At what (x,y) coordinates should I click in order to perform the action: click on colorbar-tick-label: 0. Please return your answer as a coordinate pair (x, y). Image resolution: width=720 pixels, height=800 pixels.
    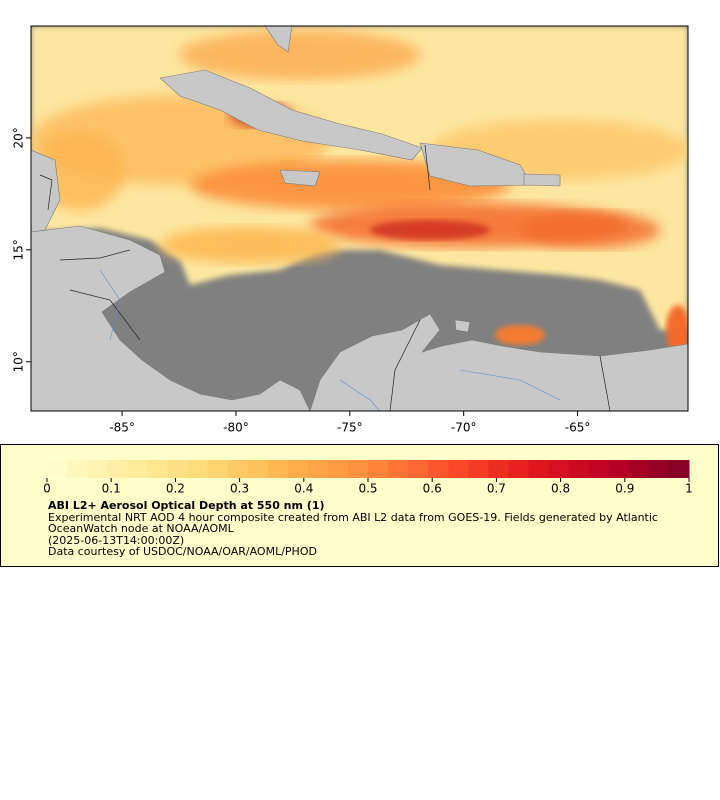
    Looking at the image, I should click on (47, 489).